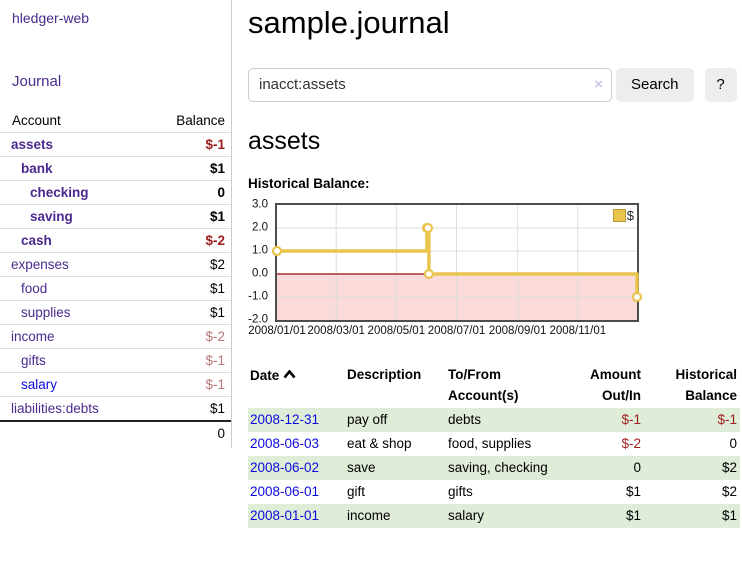 Image resolution: width=742 pixels, height=582 pixels. I want to click on account-link: bank, so click(37, 168).